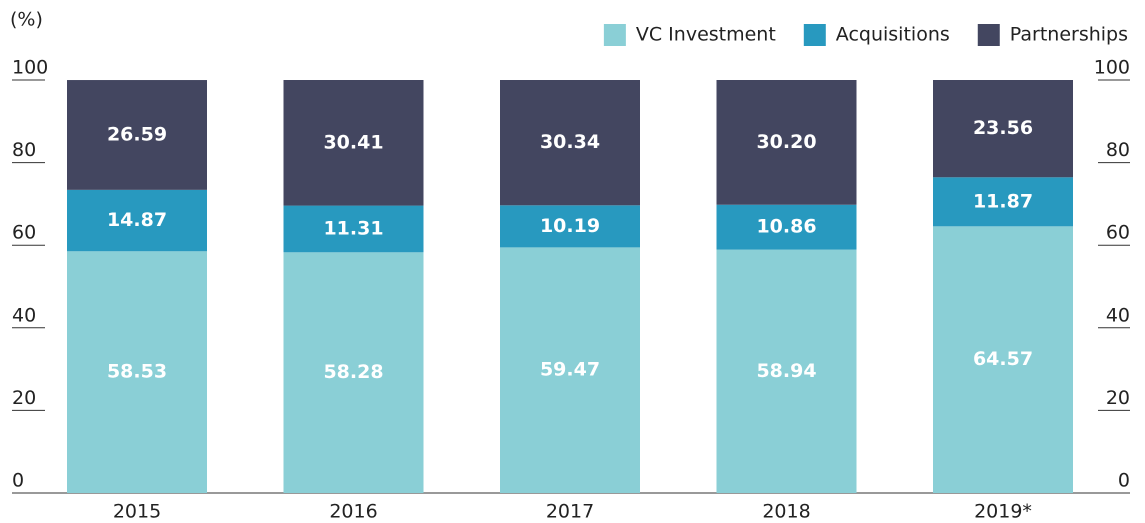  I want to click on y-axis-label: (%), so click(26, 20).